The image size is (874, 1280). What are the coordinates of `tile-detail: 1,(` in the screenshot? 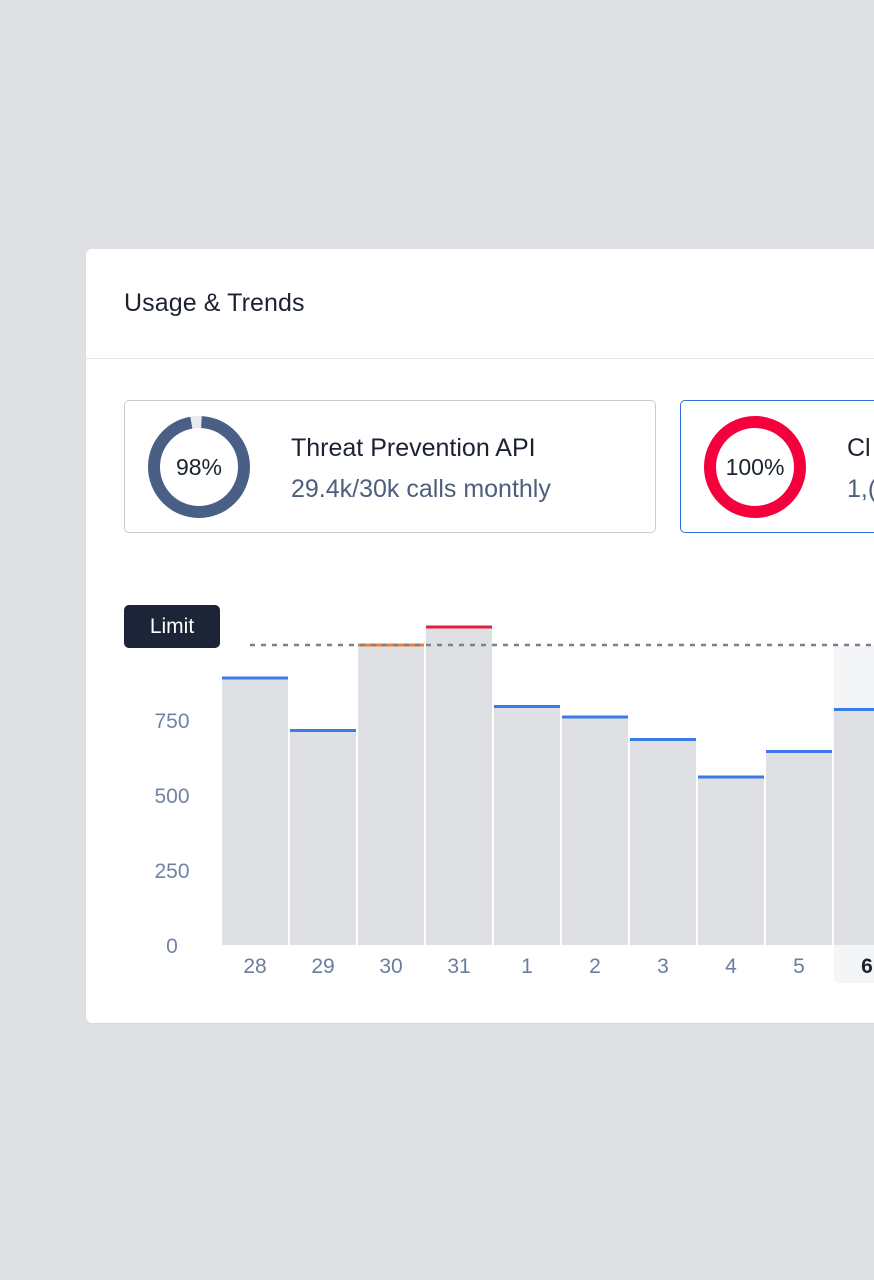 It's located at (860, 489).